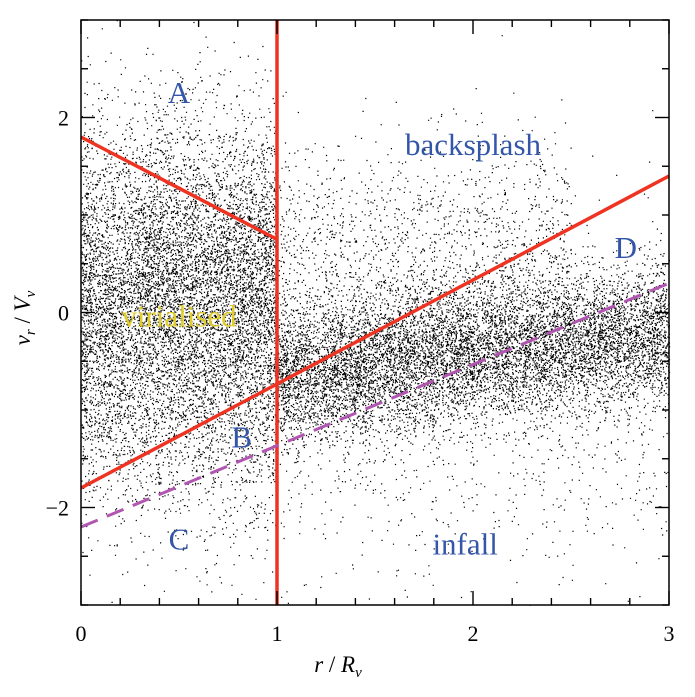  I want to click on region-label: D, so click(626, 247).